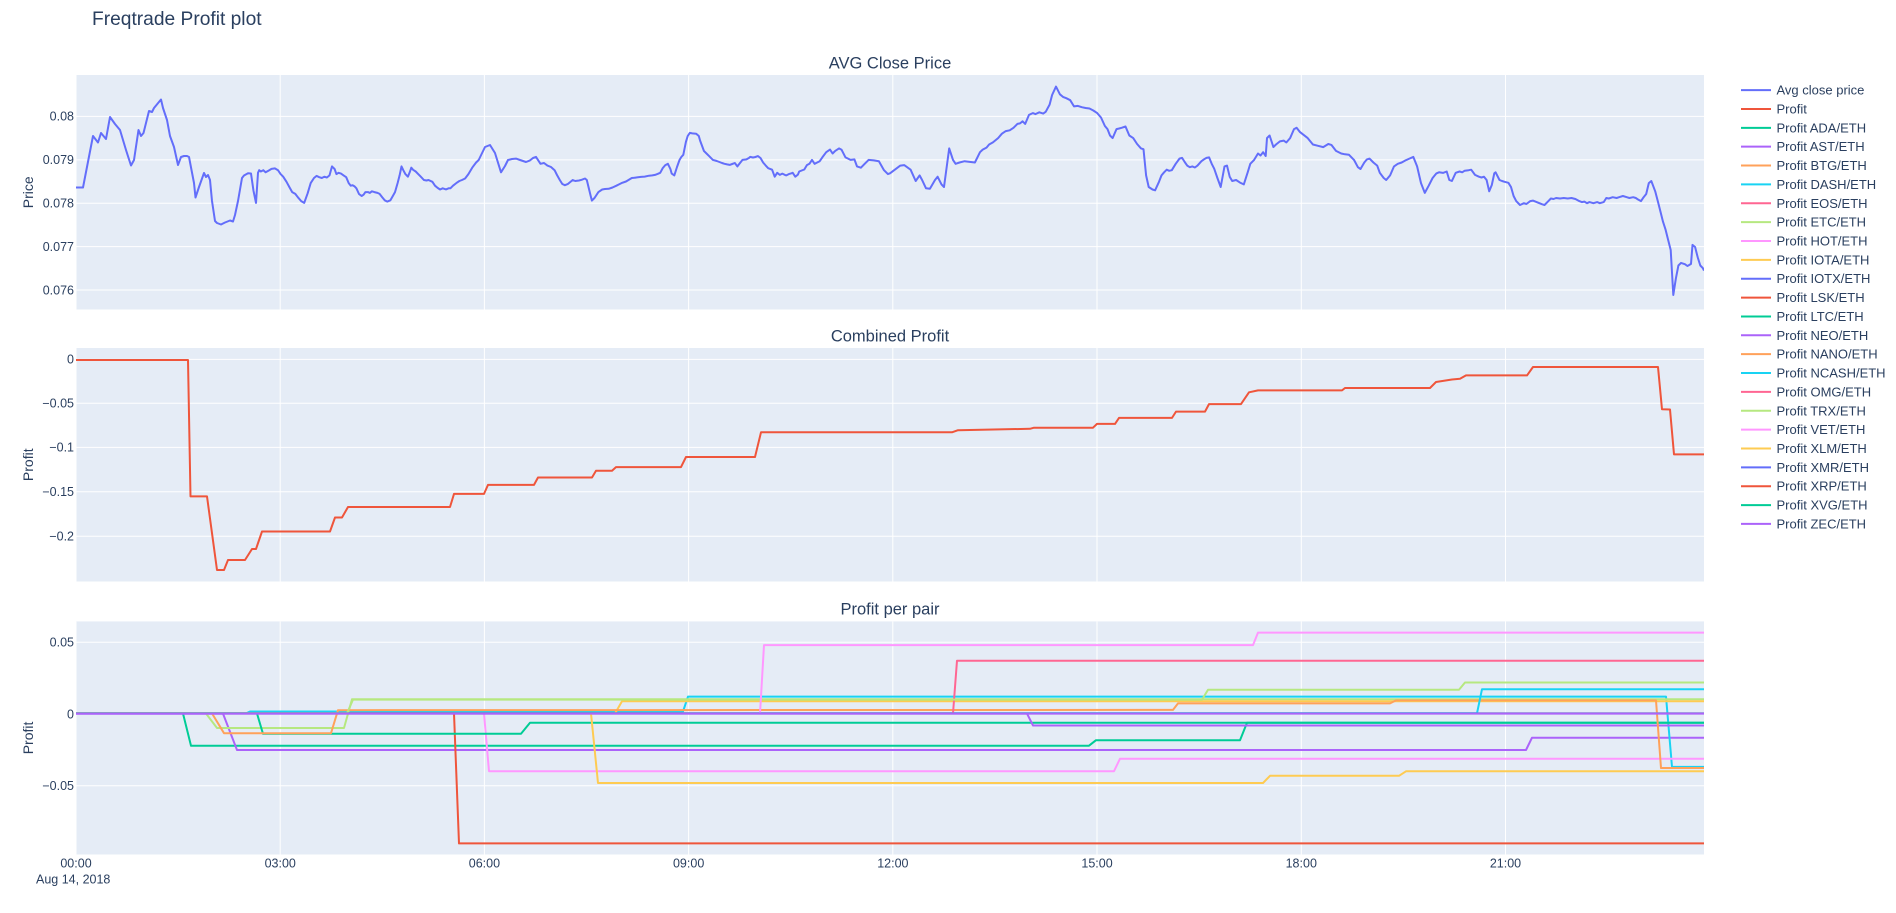 Image resolution: width=1896 pixels, height=913 pixels. Describe the element at coordinates (890, 336) in the screenshot. I see `svg-text: Combined Profit` at that location.